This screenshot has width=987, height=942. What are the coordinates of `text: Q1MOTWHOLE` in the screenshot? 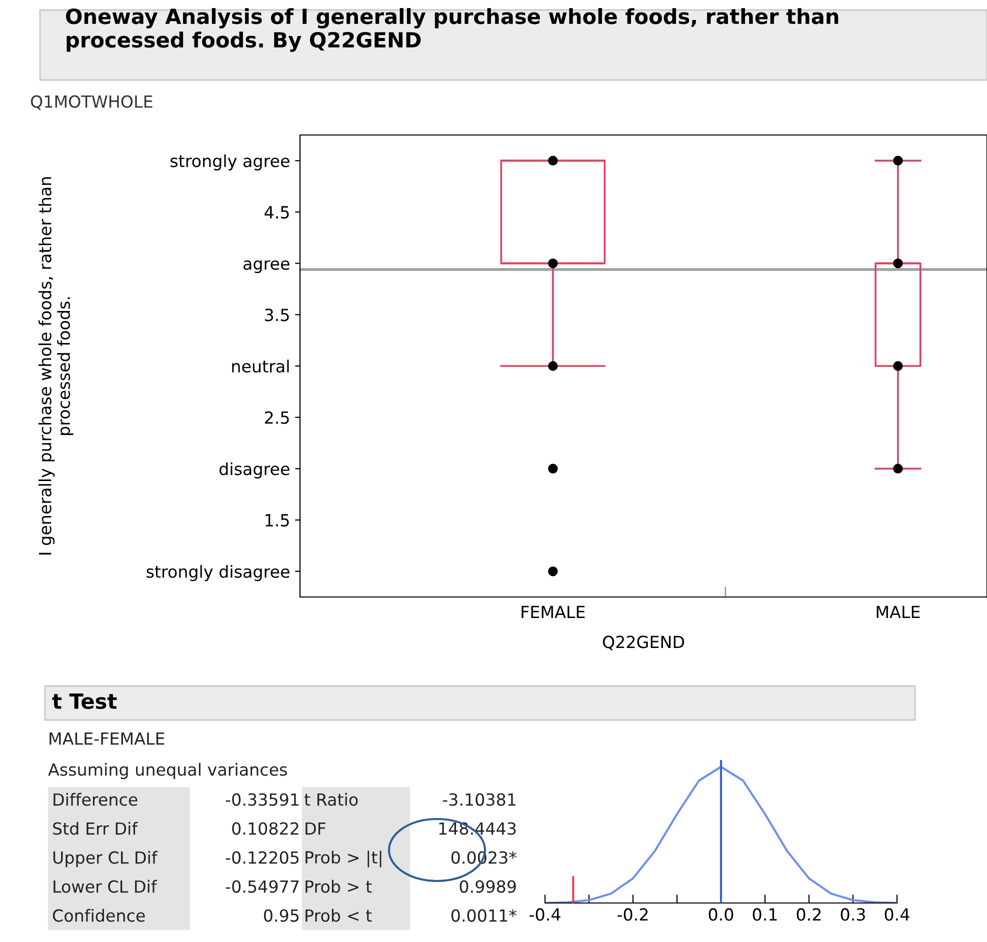 It's located at (91, 102).